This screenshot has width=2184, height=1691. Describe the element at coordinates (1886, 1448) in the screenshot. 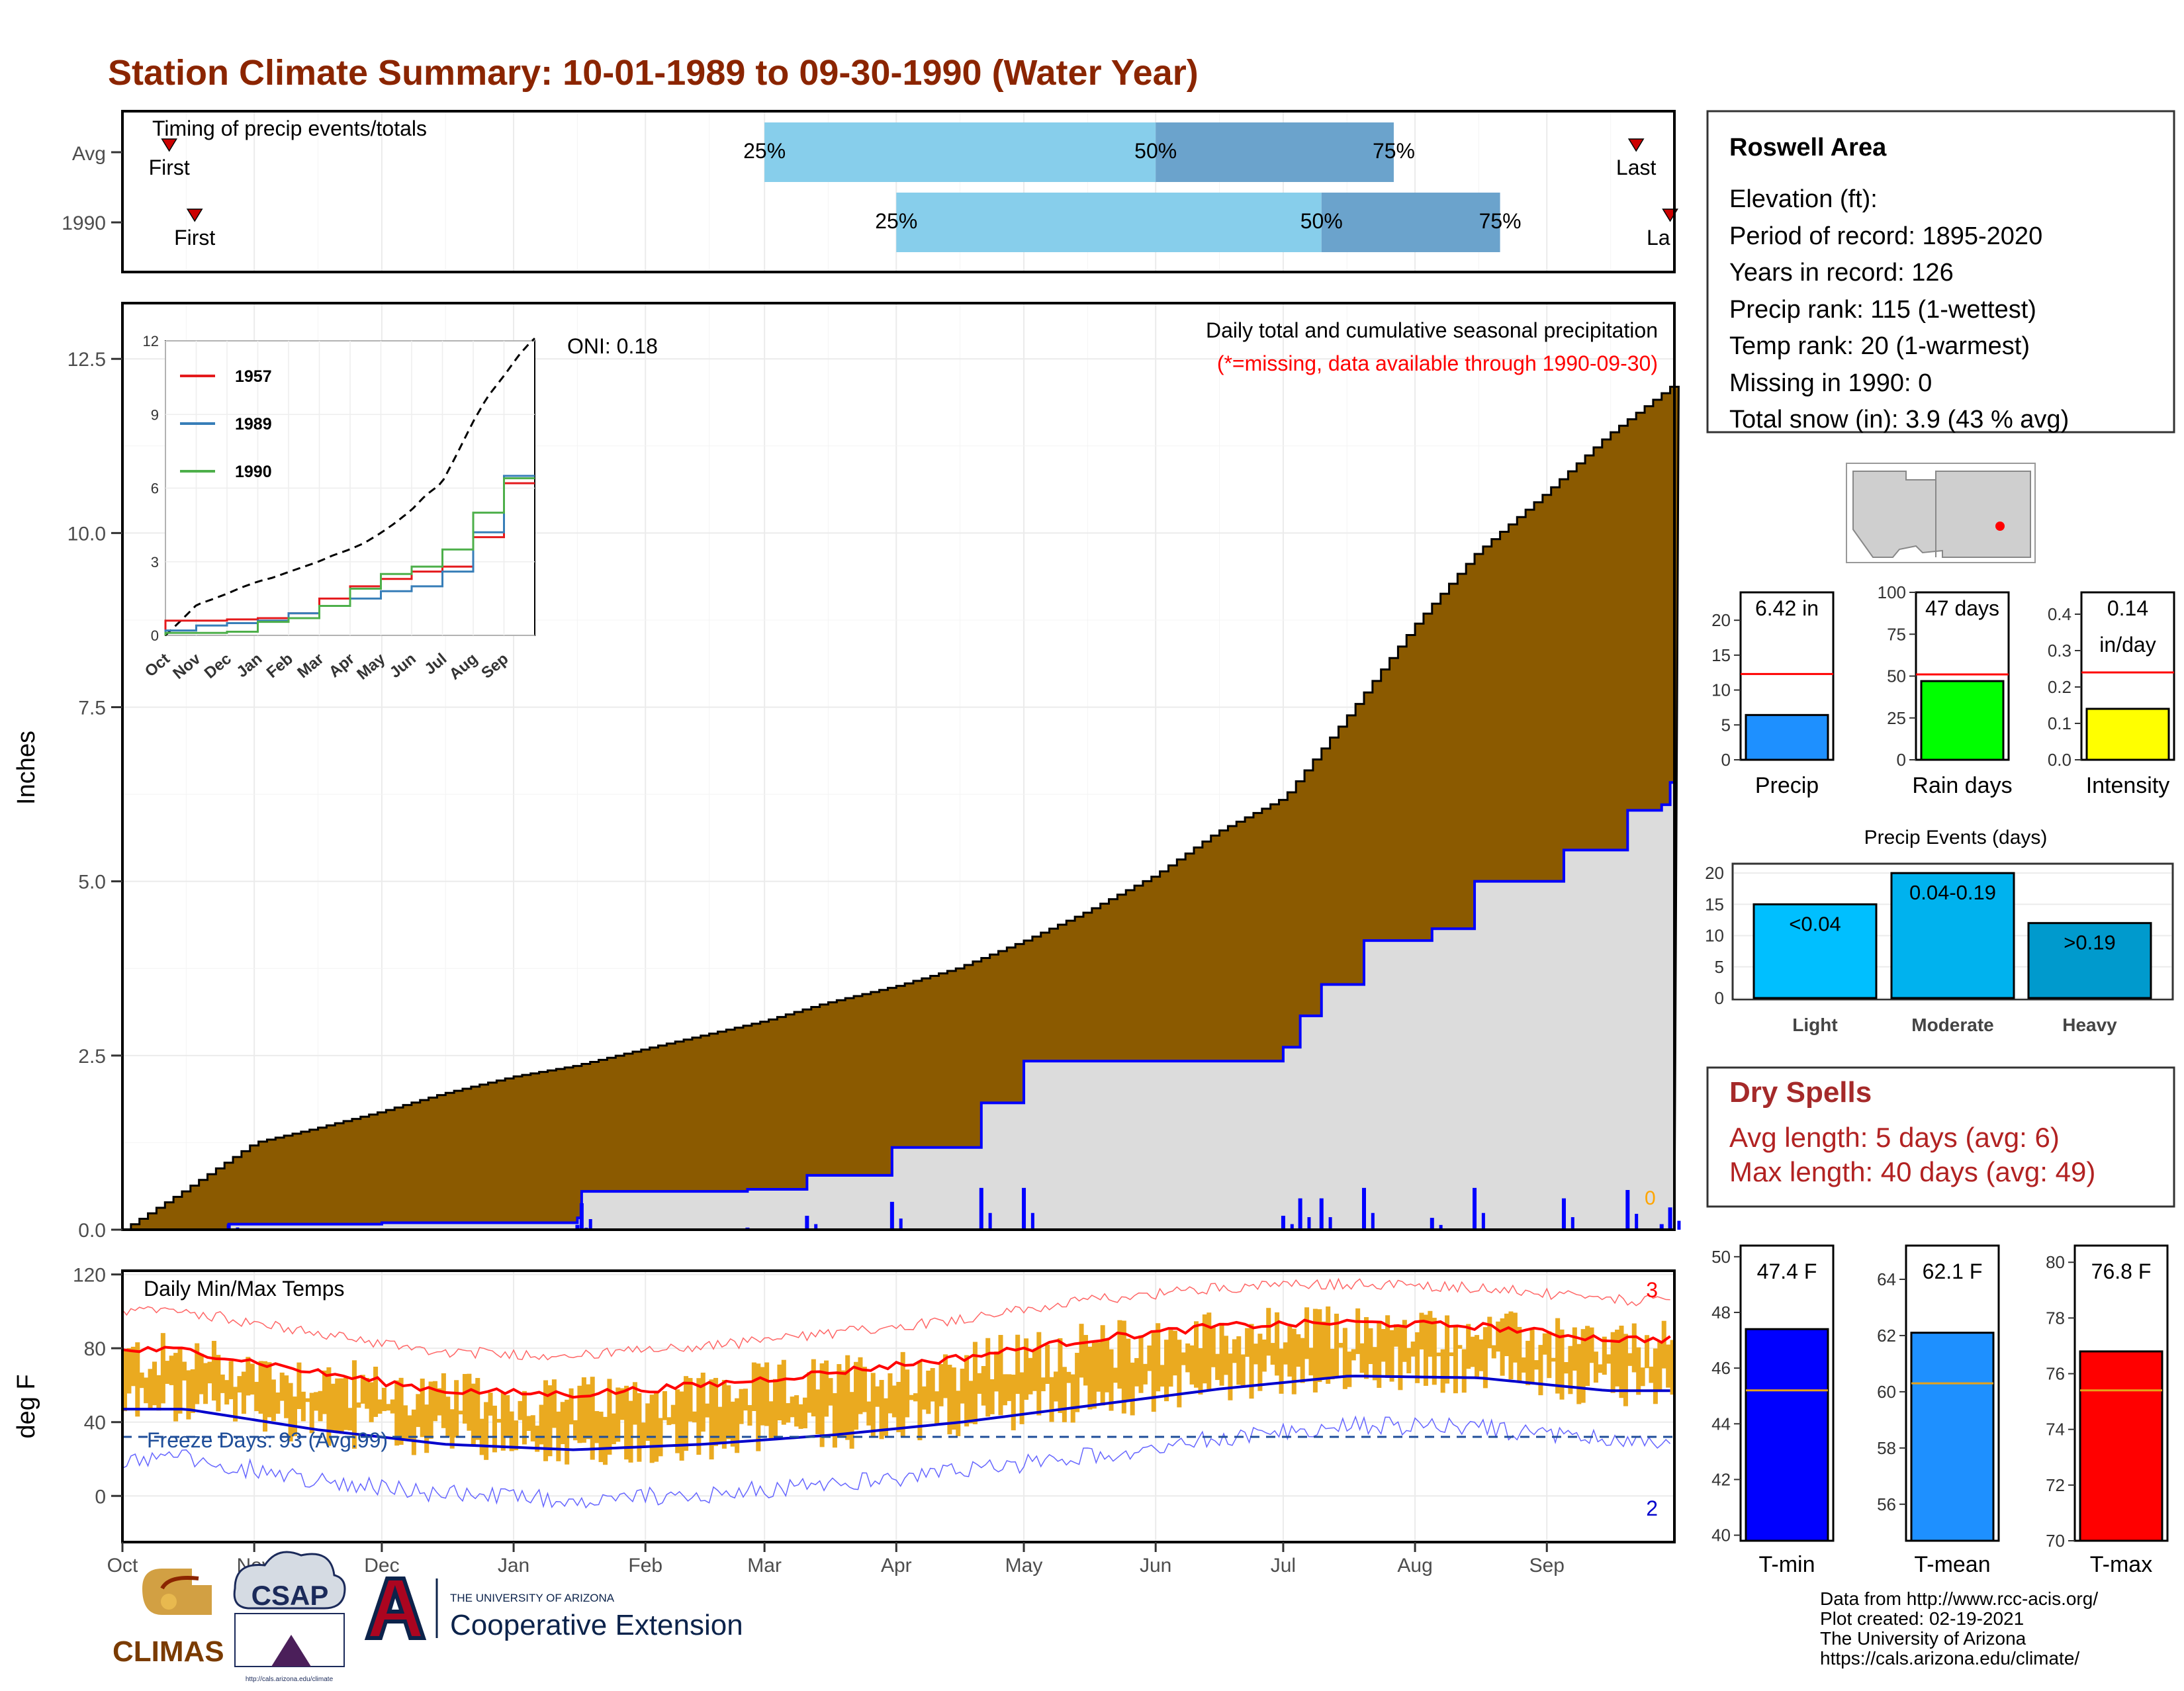

I see `temp-bar-tick-label: 58` at that location.